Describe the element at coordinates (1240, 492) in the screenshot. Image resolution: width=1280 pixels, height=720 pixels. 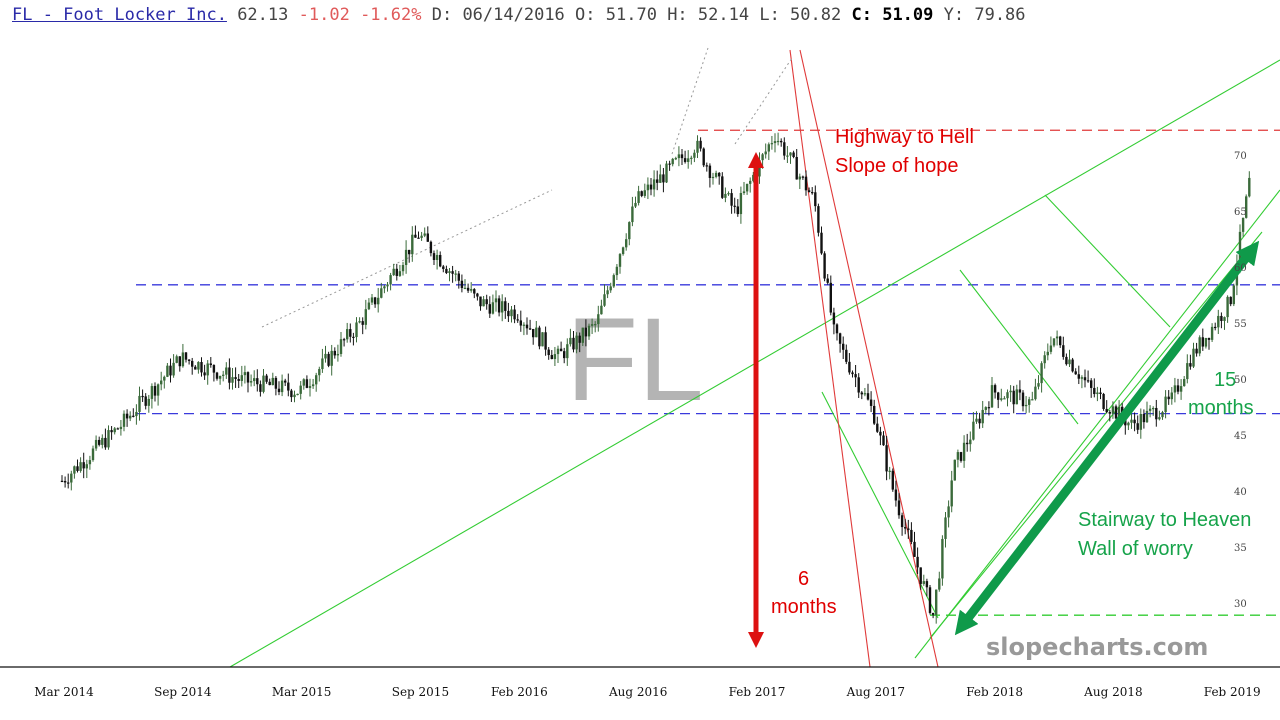
I see `y-tick-label: 40` at that location.